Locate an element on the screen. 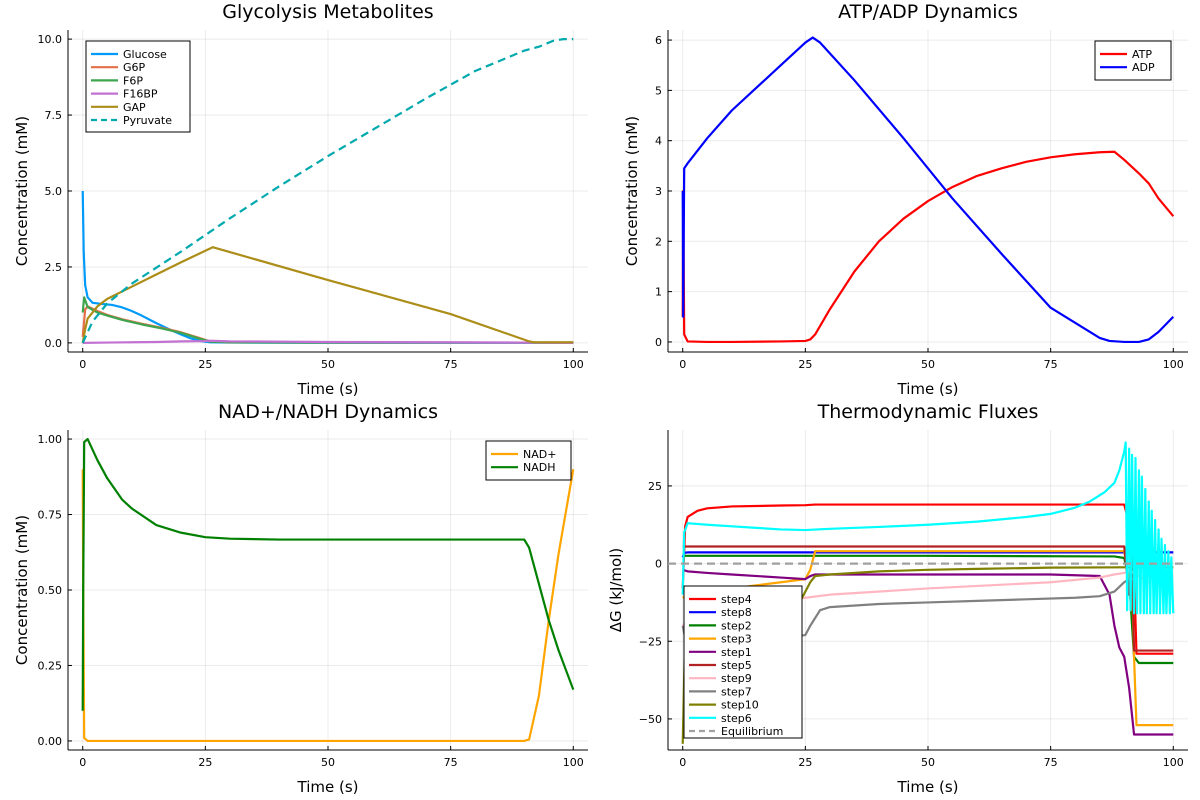 Image resolution: width=1200 pixels, height=800 pixels. series-line-nad is located at coordinates (328, 606).